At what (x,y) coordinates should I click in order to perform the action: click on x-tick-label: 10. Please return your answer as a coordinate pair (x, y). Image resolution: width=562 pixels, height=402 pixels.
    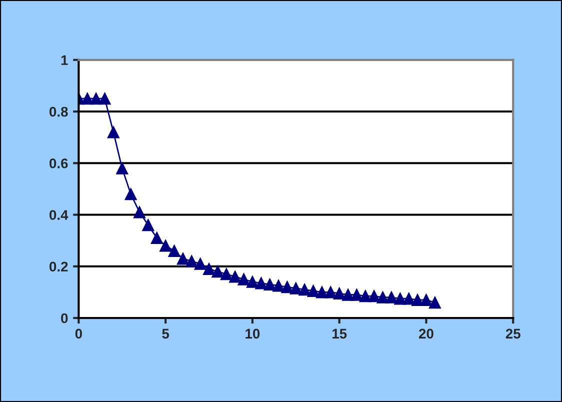
    Looking at the image, I should click on (253, 333).